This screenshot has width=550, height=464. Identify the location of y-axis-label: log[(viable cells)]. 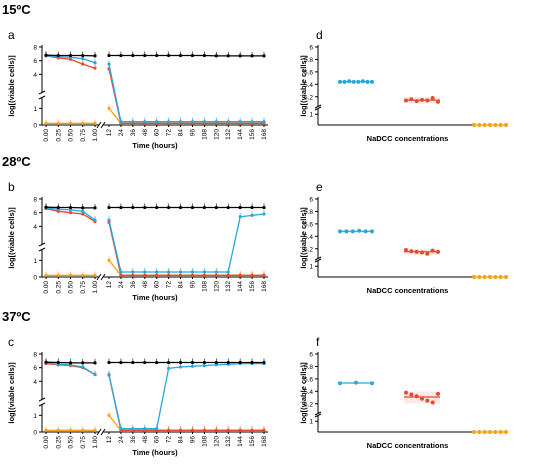
(303, 238).